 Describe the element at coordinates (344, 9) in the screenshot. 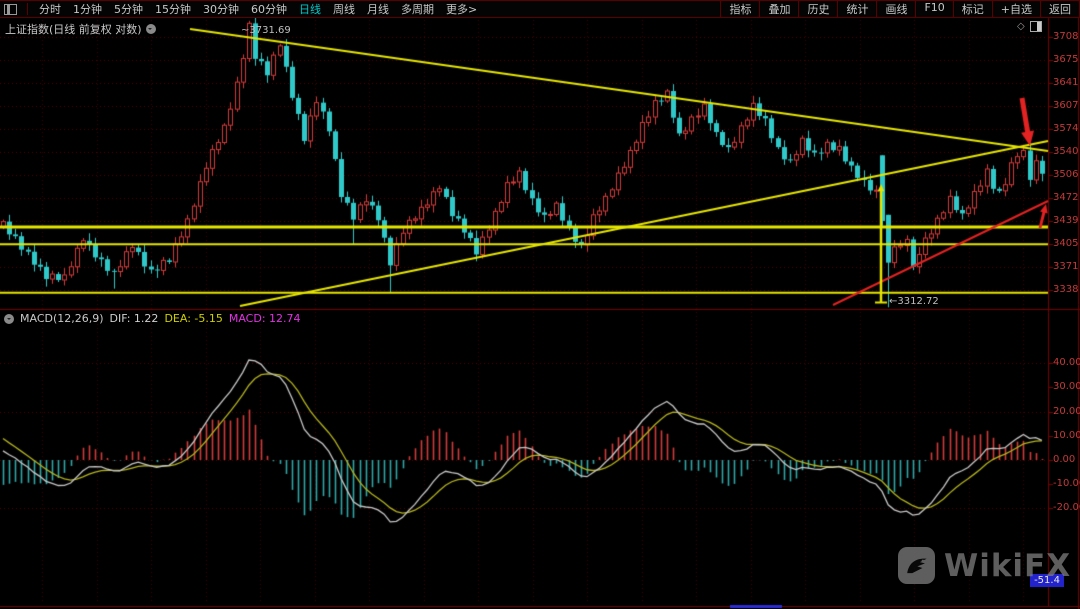

I see `period-tab-7: 周线` at that location.